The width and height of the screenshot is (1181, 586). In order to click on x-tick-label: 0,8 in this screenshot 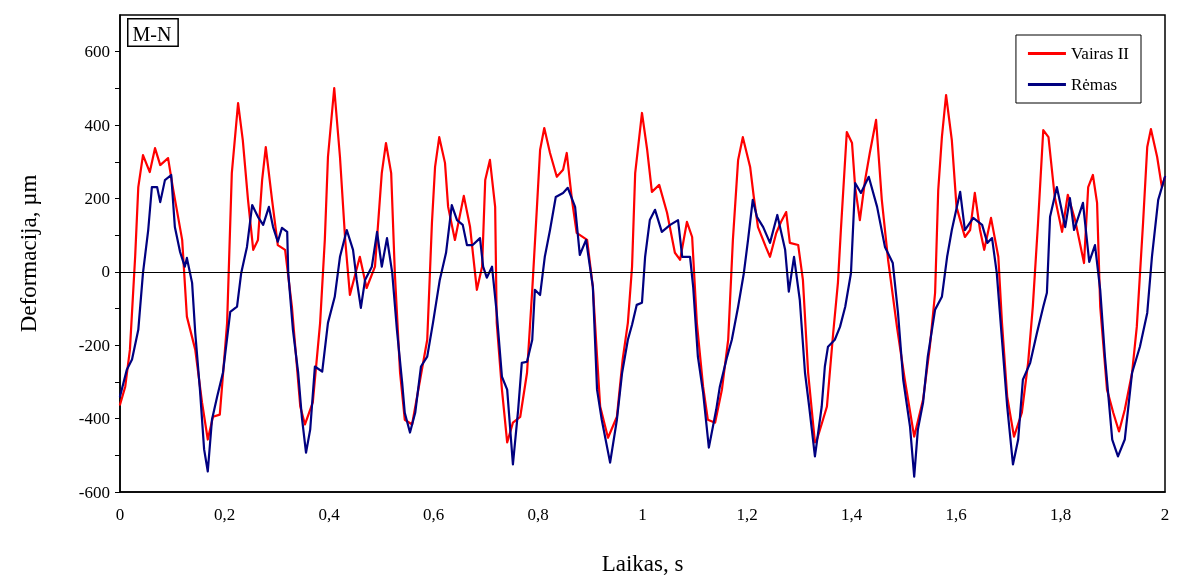, I will do `click(538, 514)`.